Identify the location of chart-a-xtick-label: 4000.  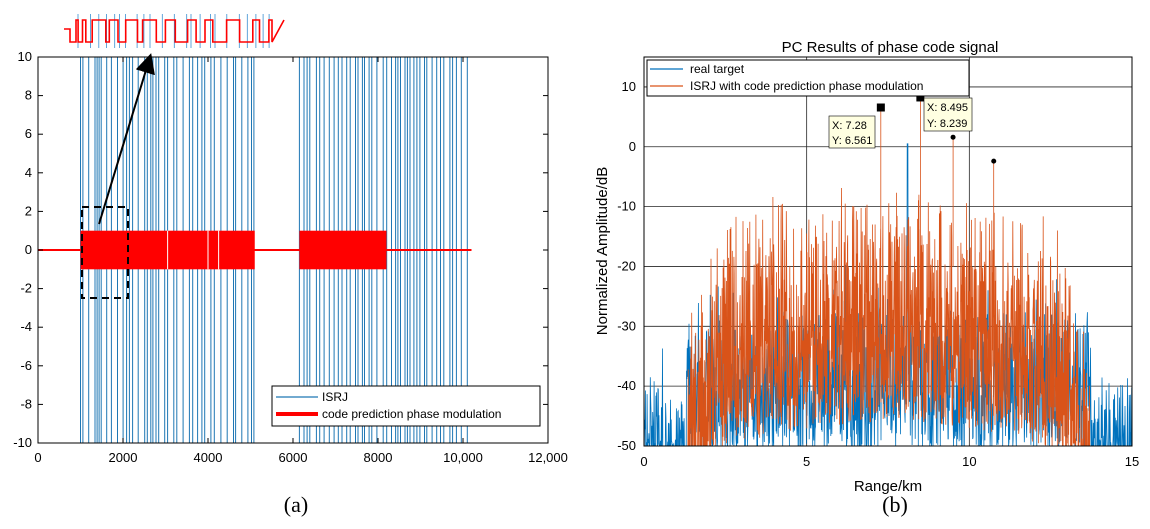
(208, 457).